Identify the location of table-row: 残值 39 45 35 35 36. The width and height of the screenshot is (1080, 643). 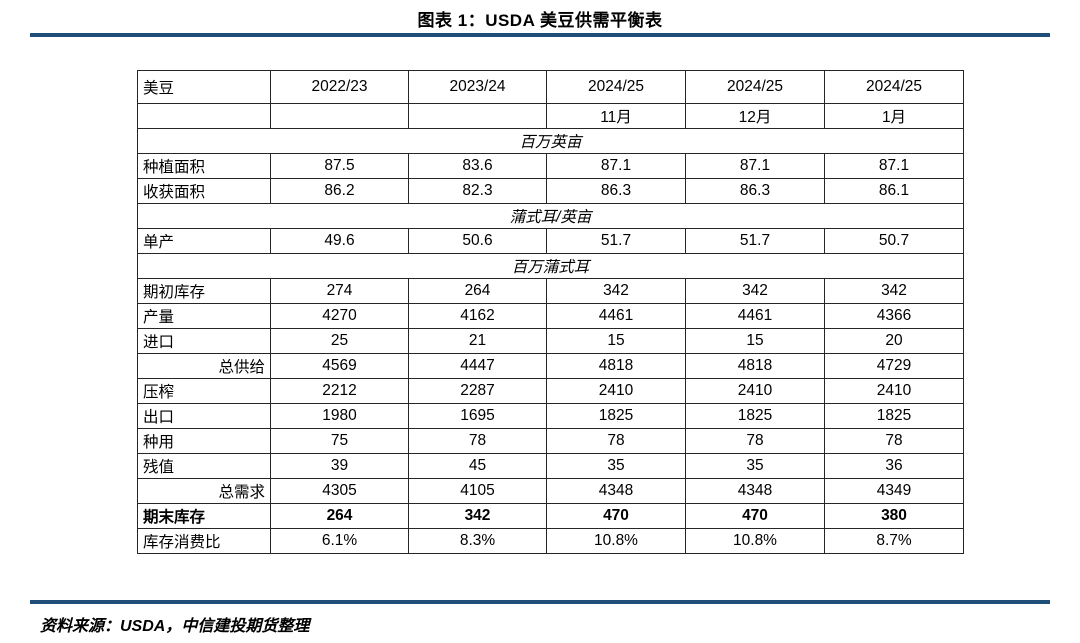
(550, 466).